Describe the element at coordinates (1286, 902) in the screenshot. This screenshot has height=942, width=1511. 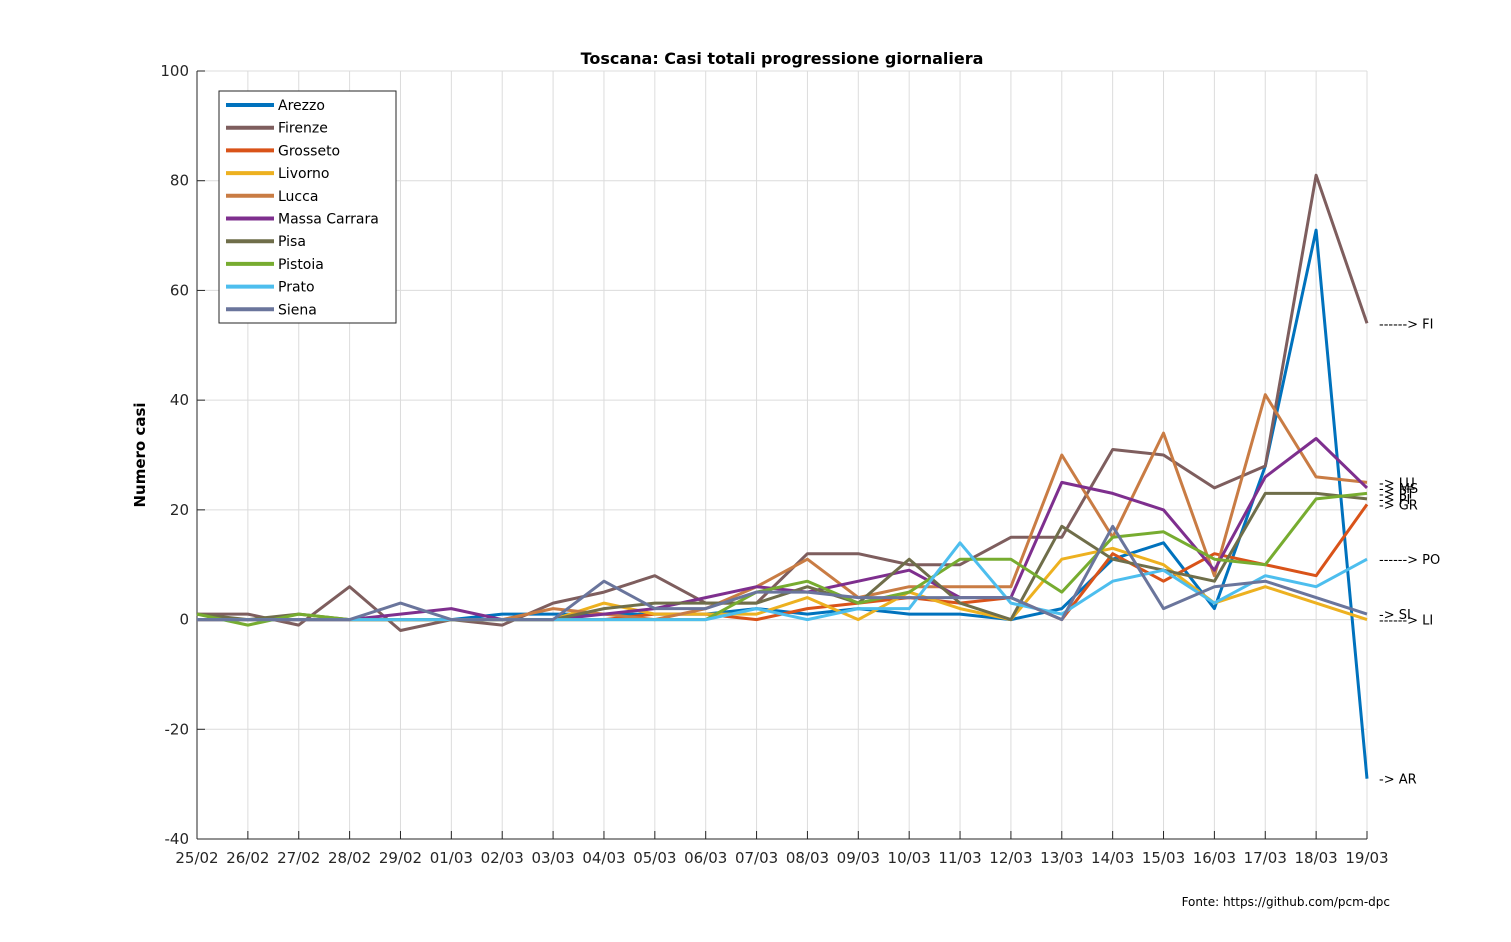
I see `source-note: Fonte: https://github.com/pcm-dpc` at that location.